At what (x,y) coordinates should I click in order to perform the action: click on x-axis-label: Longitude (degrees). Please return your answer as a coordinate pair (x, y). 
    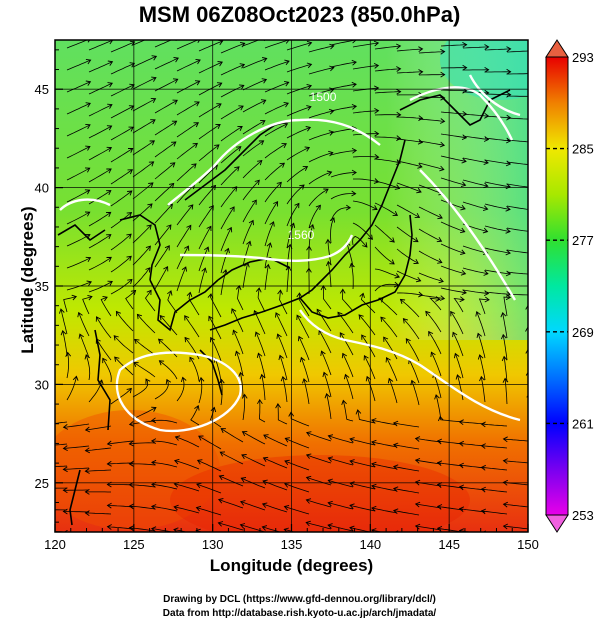
    Looking at the image, I should click on (291, 565).